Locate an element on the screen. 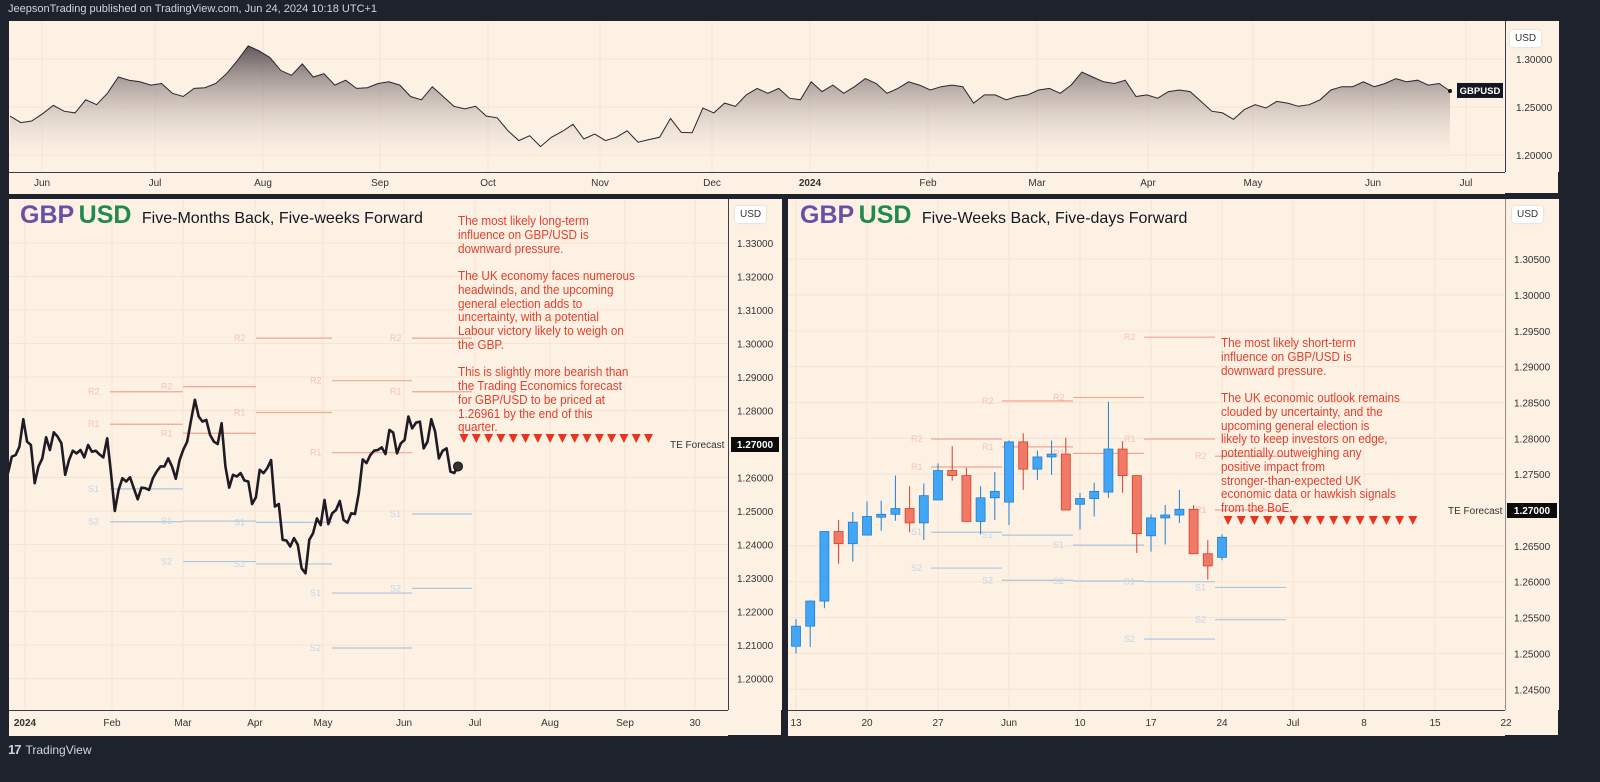 The width and height of the screenshot is (1600, 782). annotation-line: 1.26961 by the end of this is located at coordinates (525, 413).